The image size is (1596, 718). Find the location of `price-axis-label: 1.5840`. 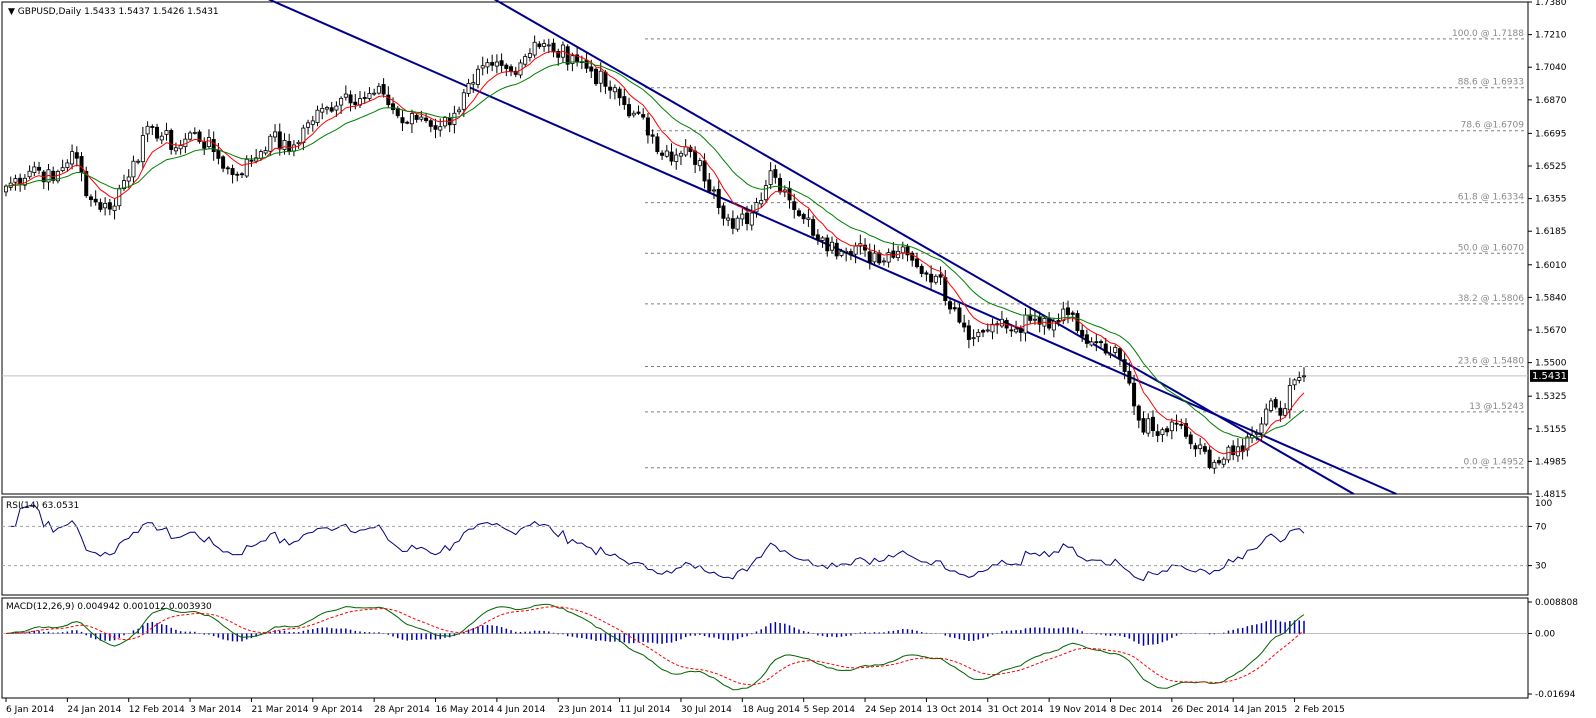

price-axis-label: 1.5840 is located at coordinates (1551, 298).